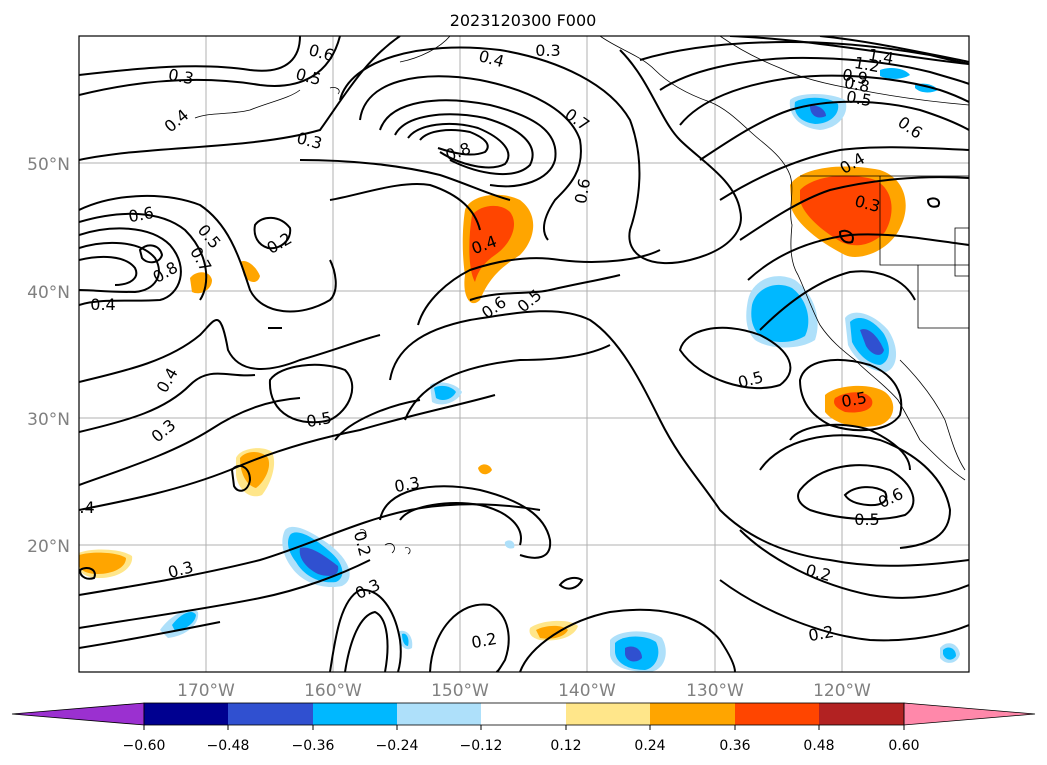 Image resolution: width=1047 pixels, height=765 pixels. I want to click on lon-label: 140°W, so click(587, 691).